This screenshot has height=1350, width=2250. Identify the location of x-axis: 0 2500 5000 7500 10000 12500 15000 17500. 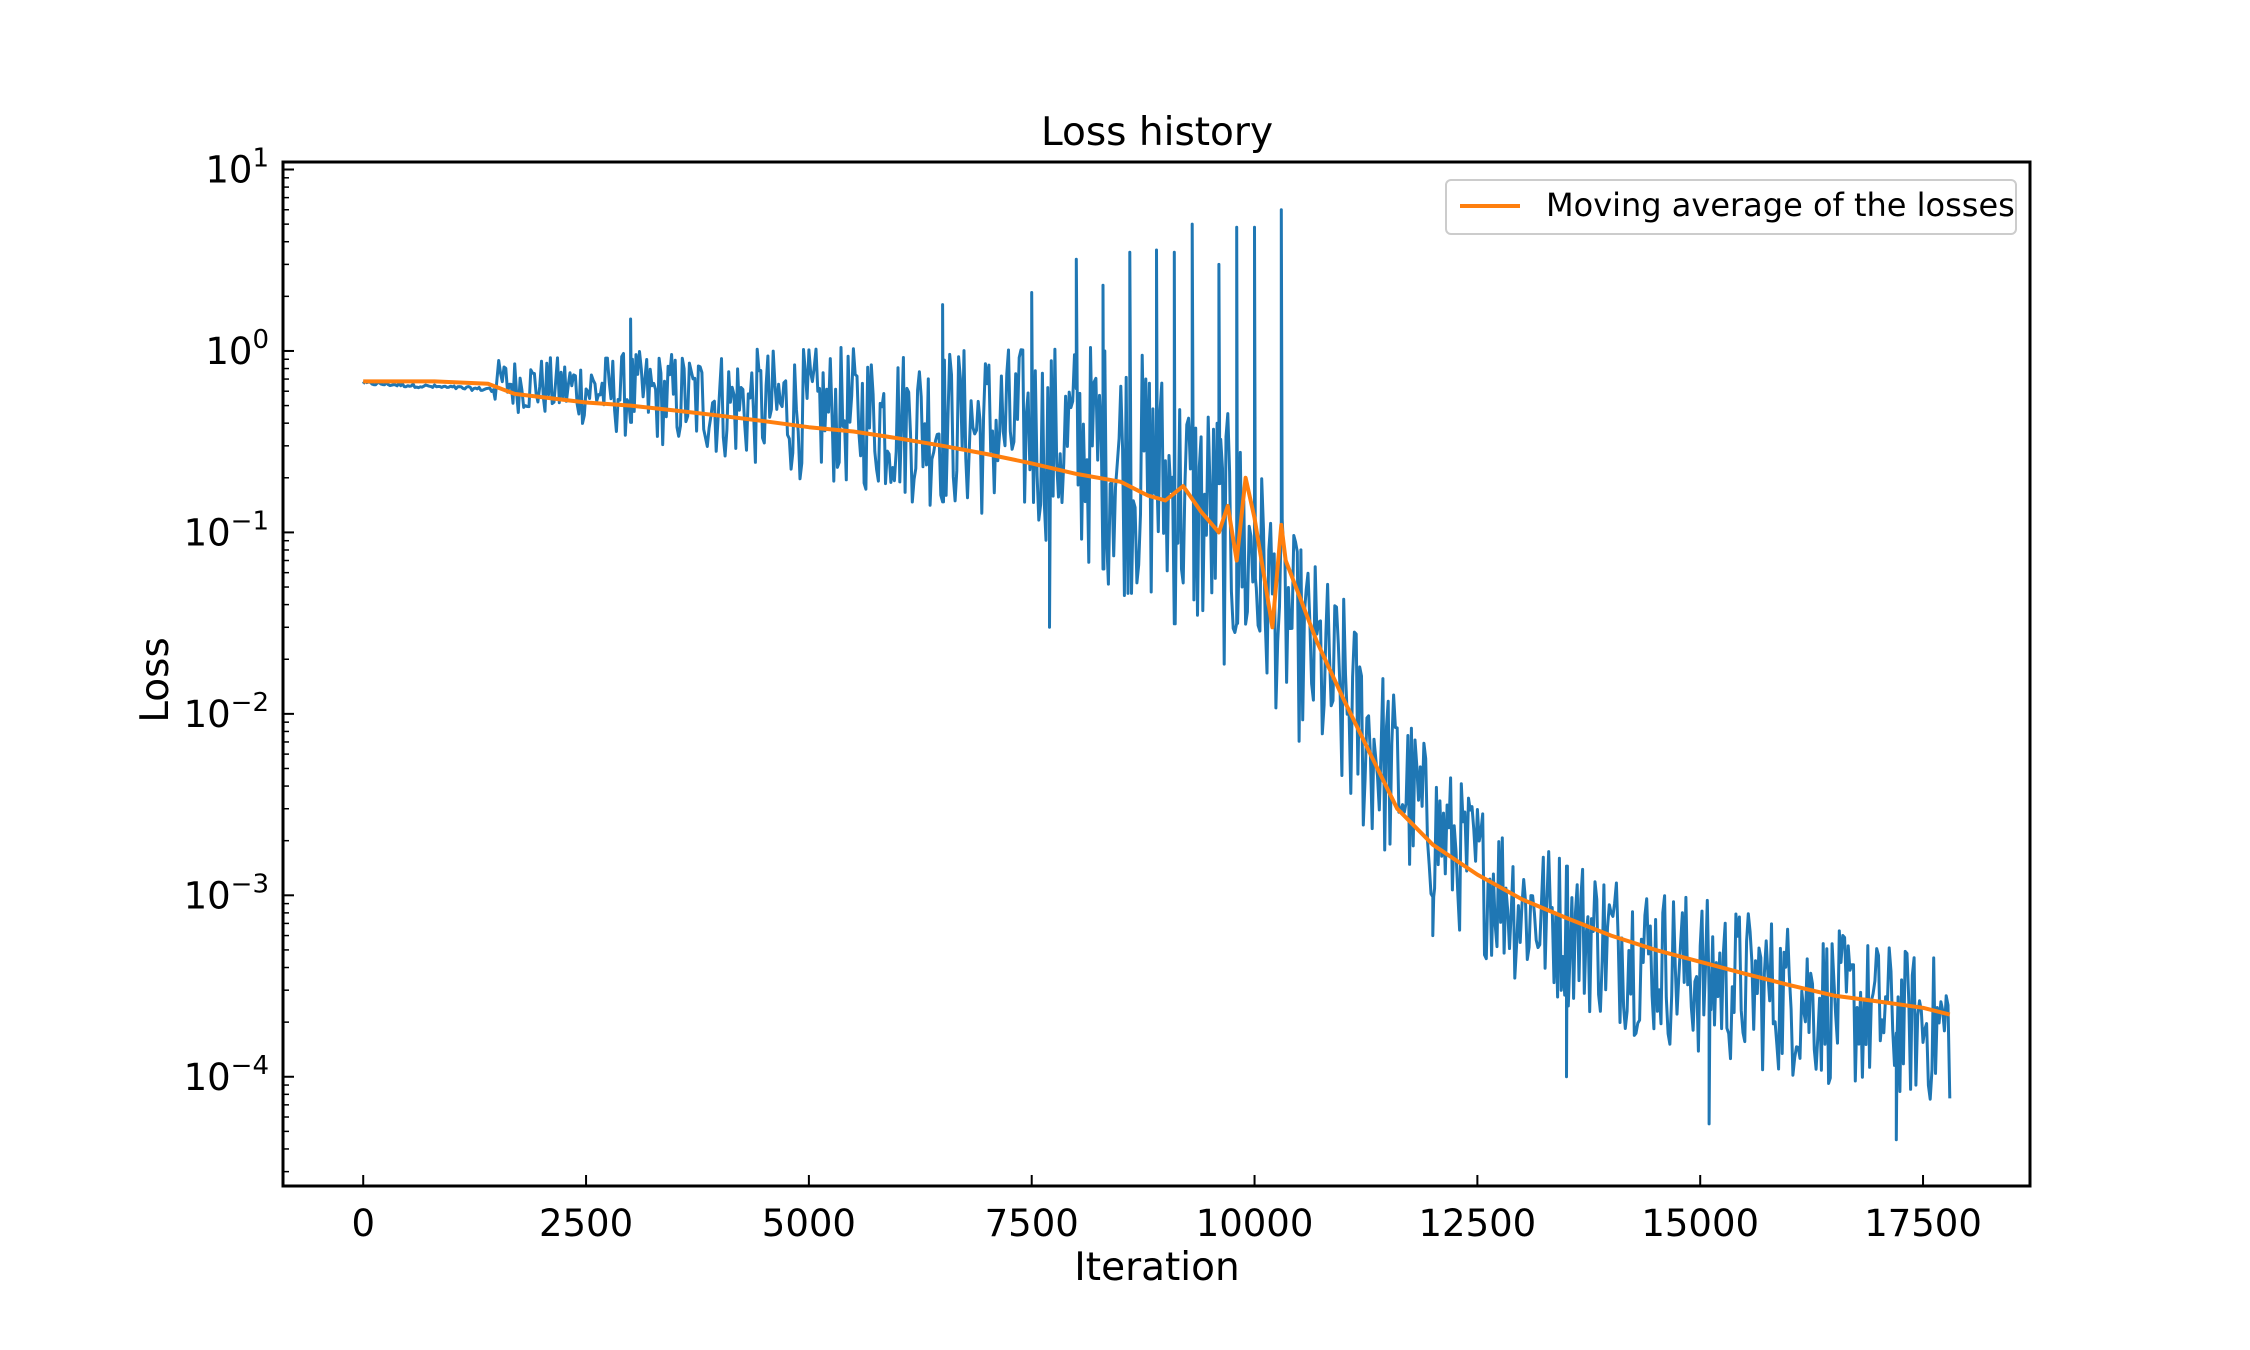
(1166, 1210).